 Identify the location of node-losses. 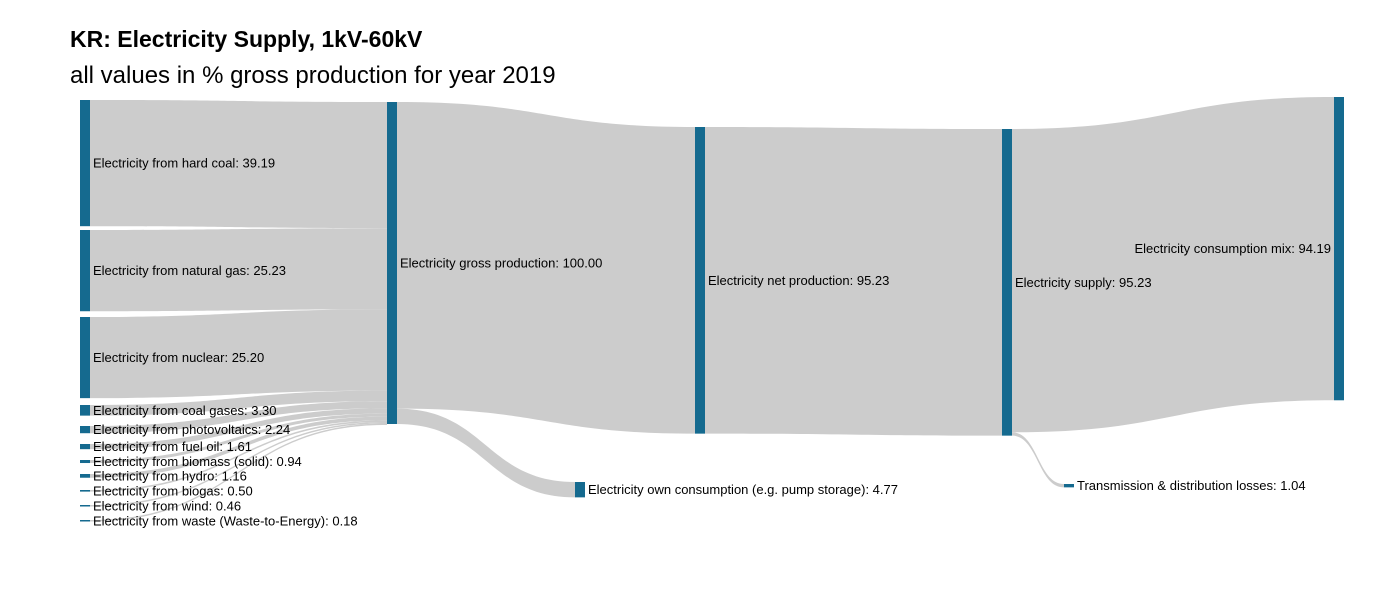
(1069, 486).